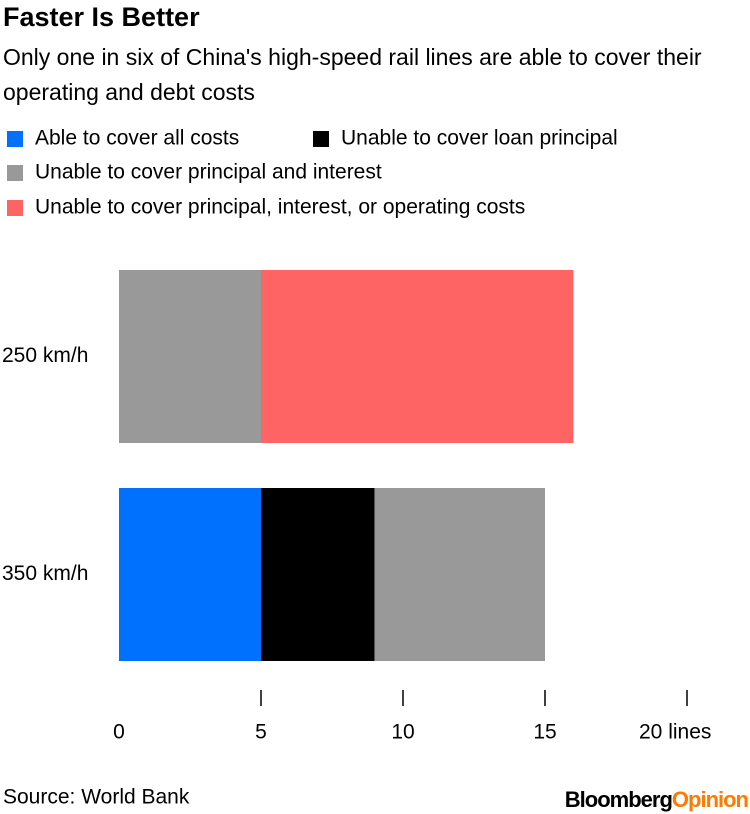 The image size is (750, 814). I want to click on logo: BloombergOpinion, so click(657, 799).